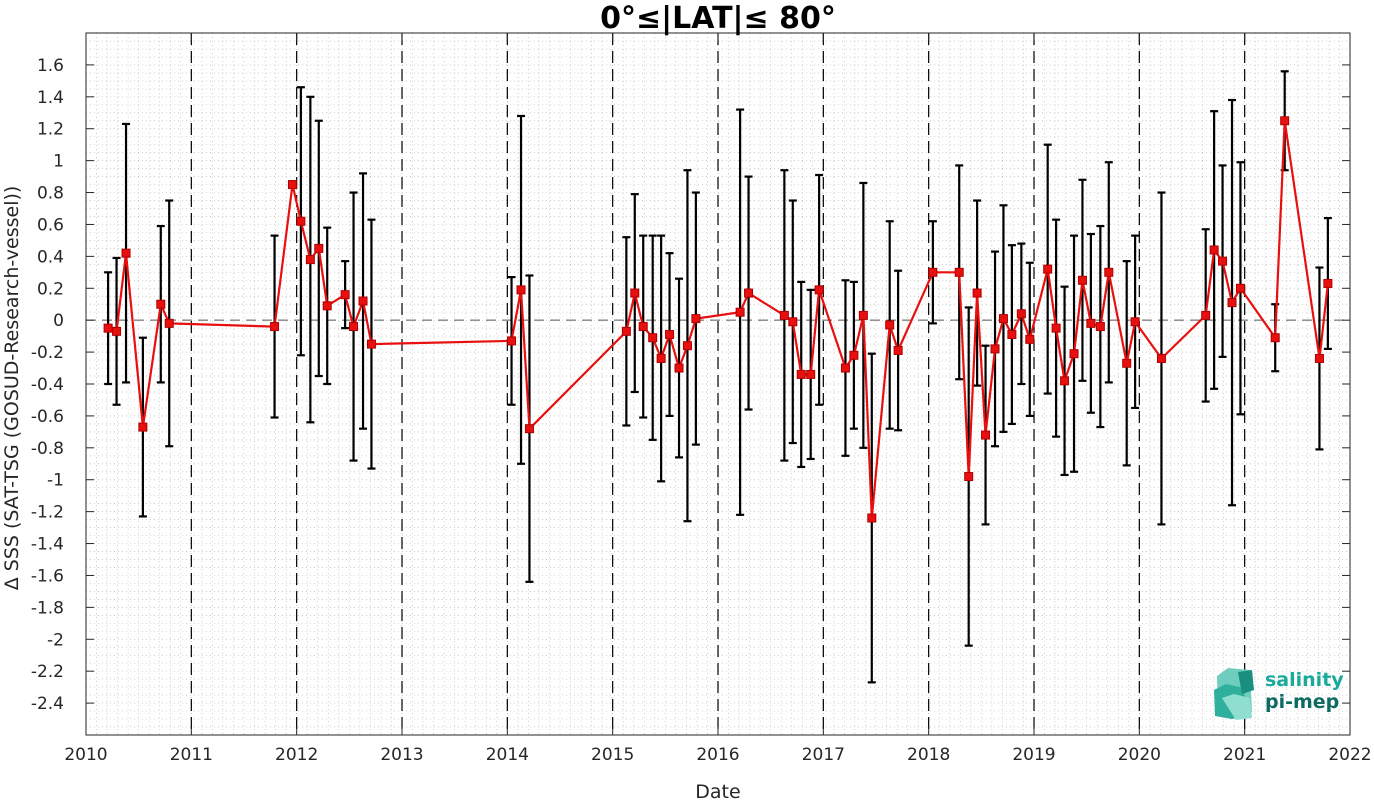  I want to click on y-tick-label: 1.6, so click(50, 66).